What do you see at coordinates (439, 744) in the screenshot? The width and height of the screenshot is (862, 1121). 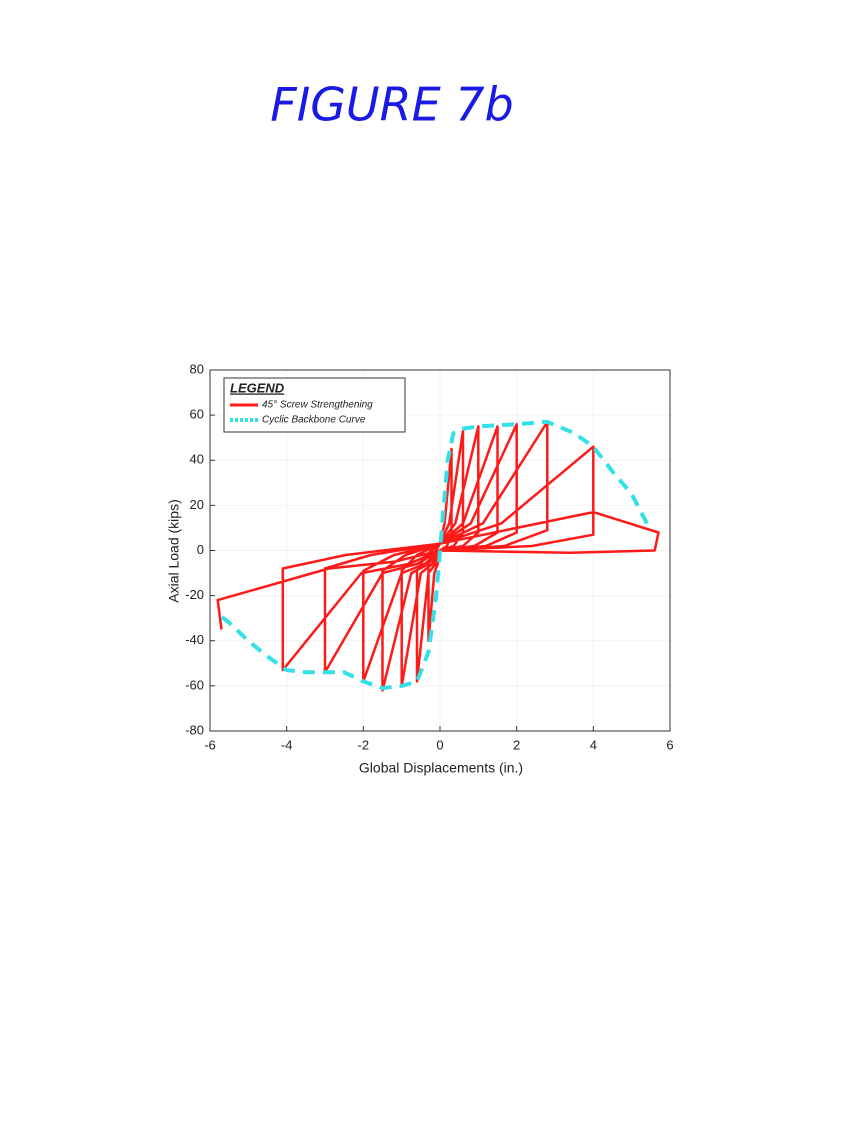 I see `x-tick-label: 0` at bounding box center [439, 744].